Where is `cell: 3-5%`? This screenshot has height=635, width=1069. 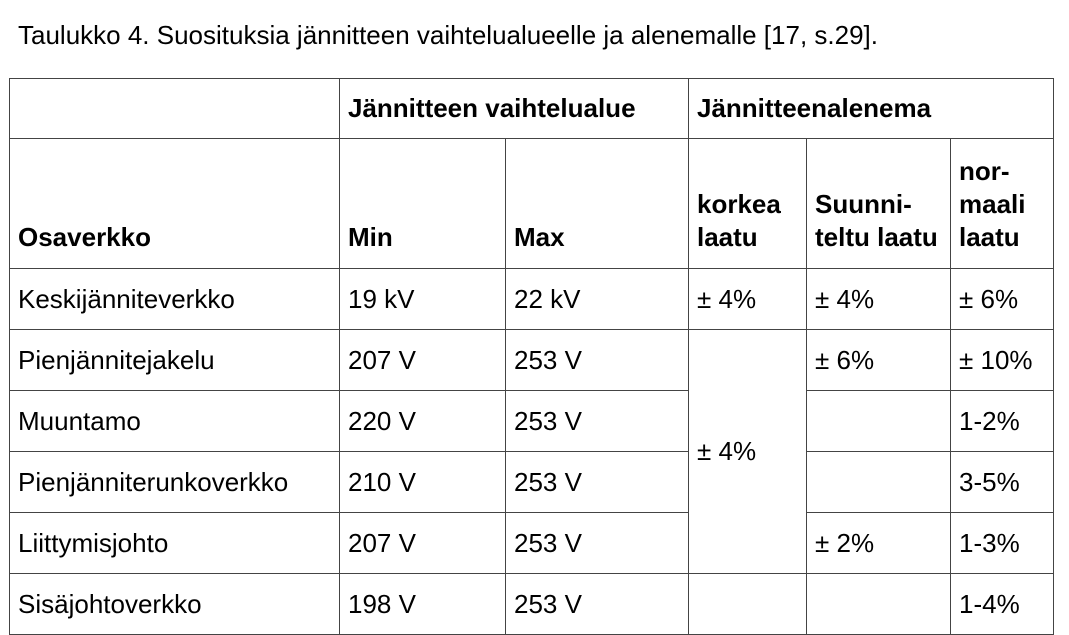 cell: 3-5% is located at coordinates (1002, 482).